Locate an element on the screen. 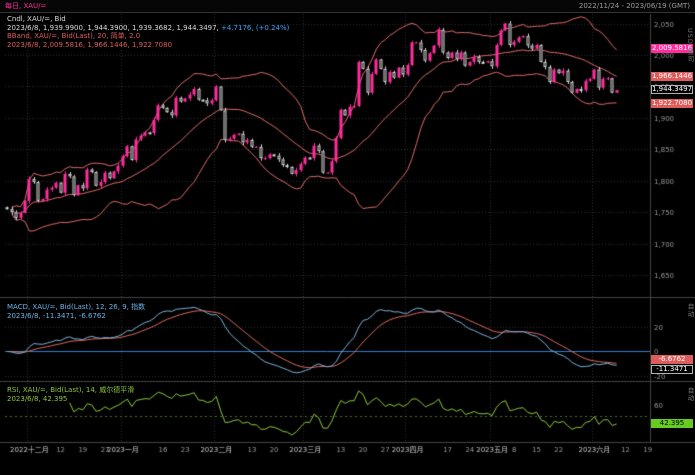 This screenshot has height=475, width=695. macd-main-value-box: -11.3471 is located at coordinates (672, 369).